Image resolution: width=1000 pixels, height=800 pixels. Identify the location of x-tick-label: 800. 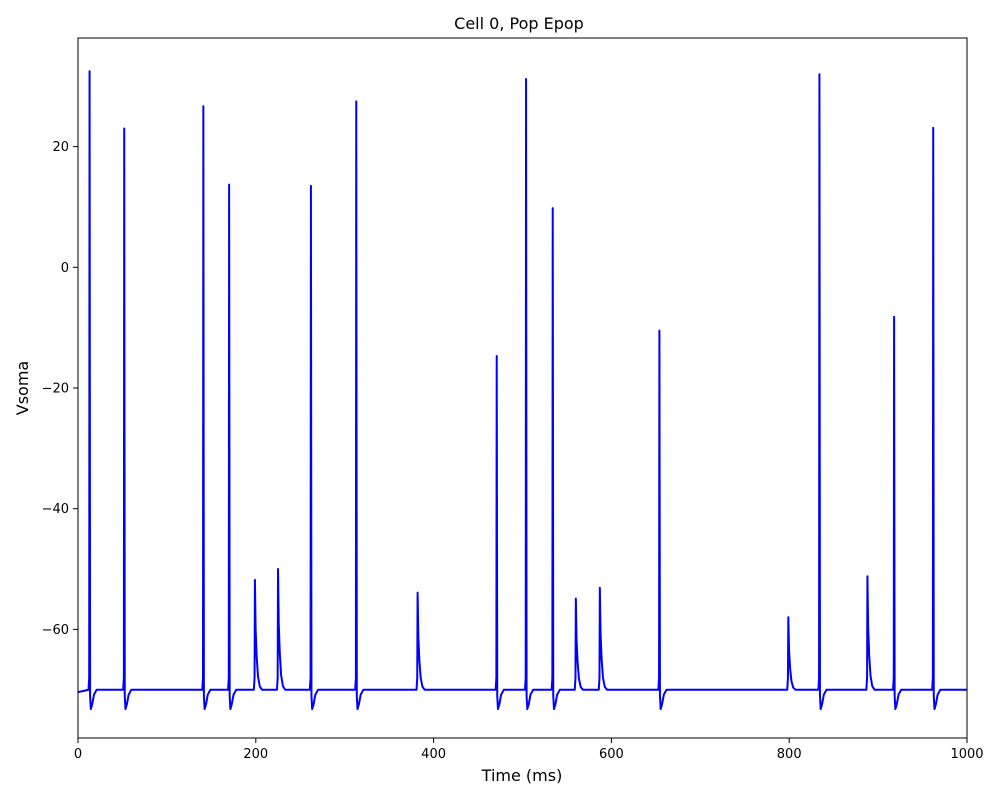
(789, 754).